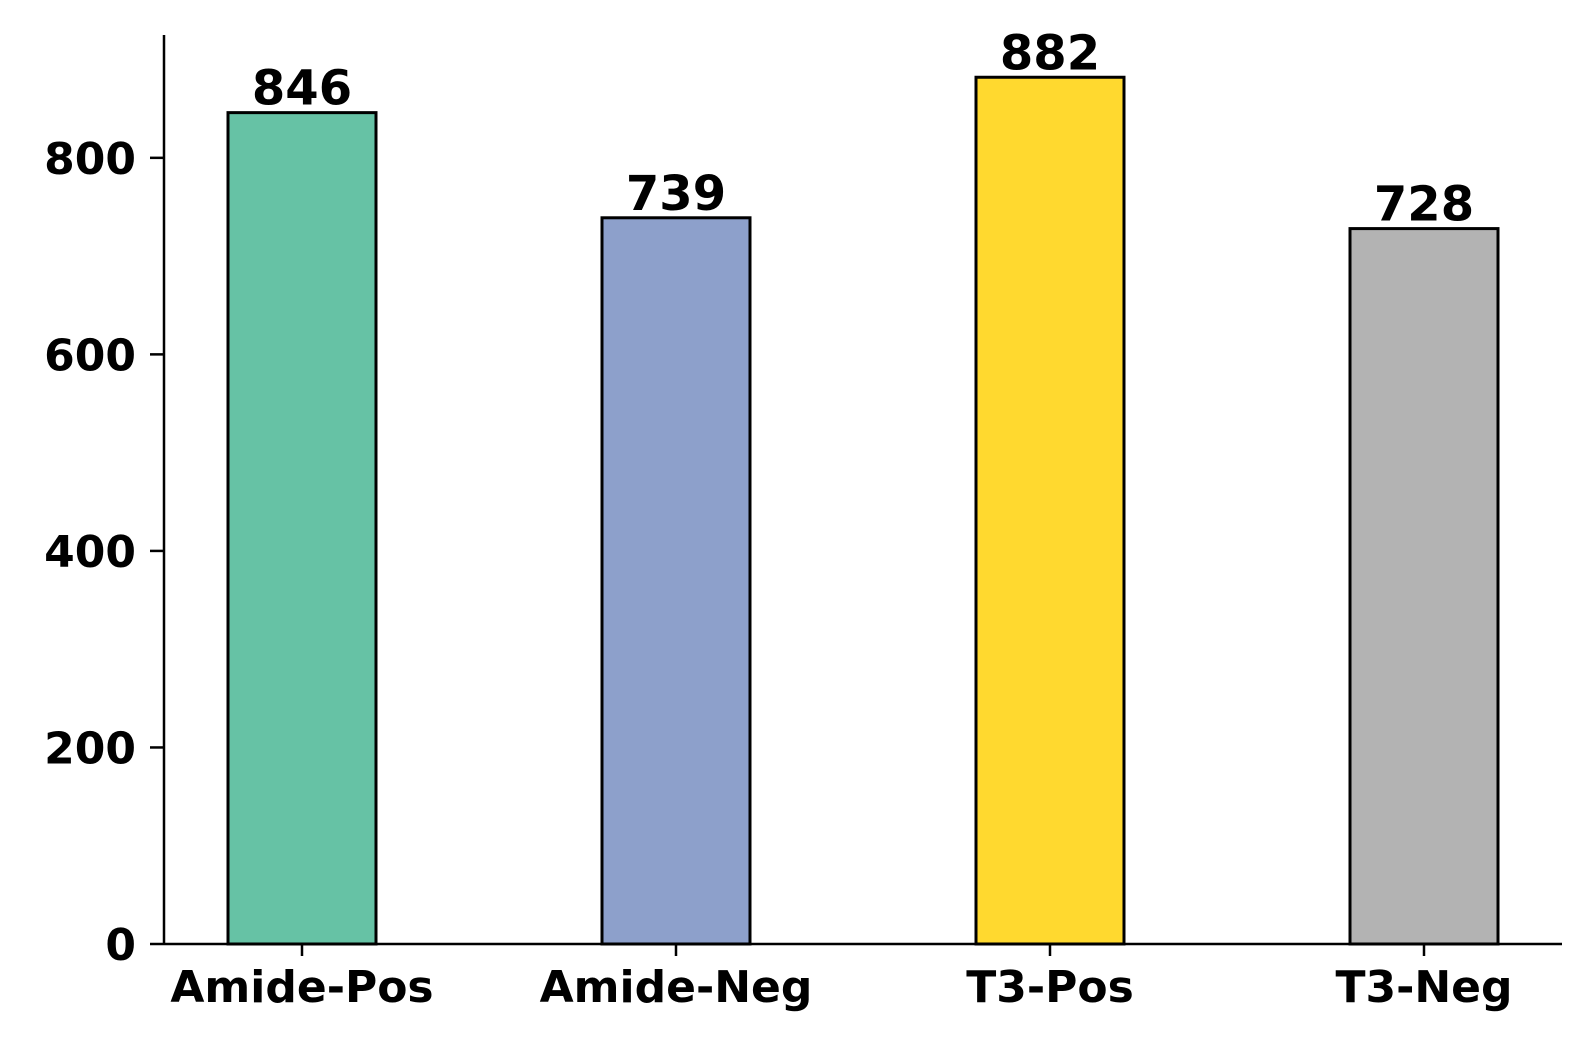  What do you see at coordinates (120, 945) in the screenshot?
I see `y-tick-label-0: 0` at bounding box center [120, 945].